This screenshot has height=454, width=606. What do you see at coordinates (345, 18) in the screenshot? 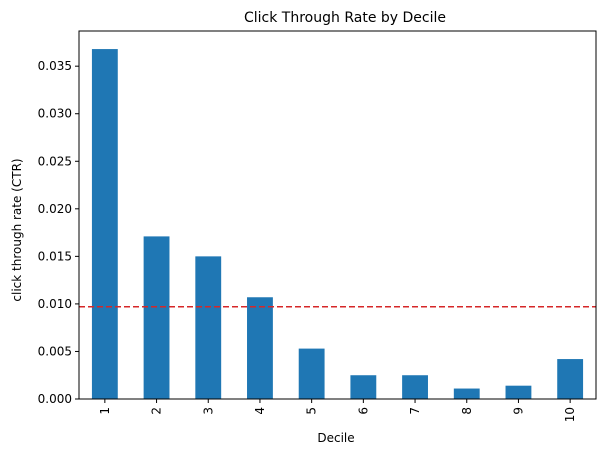
I see `chart-title: Click Through Rate by Decile` at bounding box center [345, 18].